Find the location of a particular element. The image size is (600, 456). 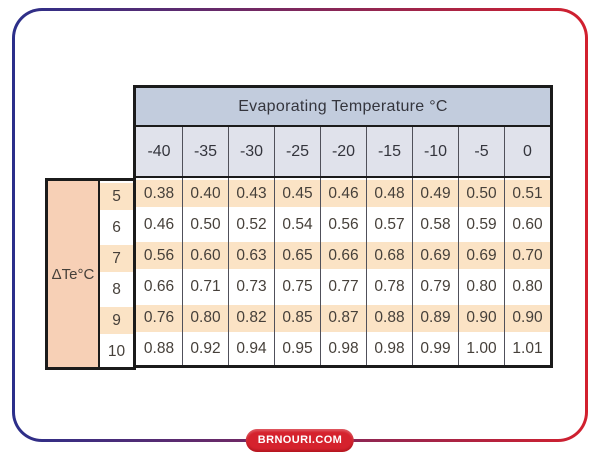

row-label-7: 7 is located at coordinates (116, 258).